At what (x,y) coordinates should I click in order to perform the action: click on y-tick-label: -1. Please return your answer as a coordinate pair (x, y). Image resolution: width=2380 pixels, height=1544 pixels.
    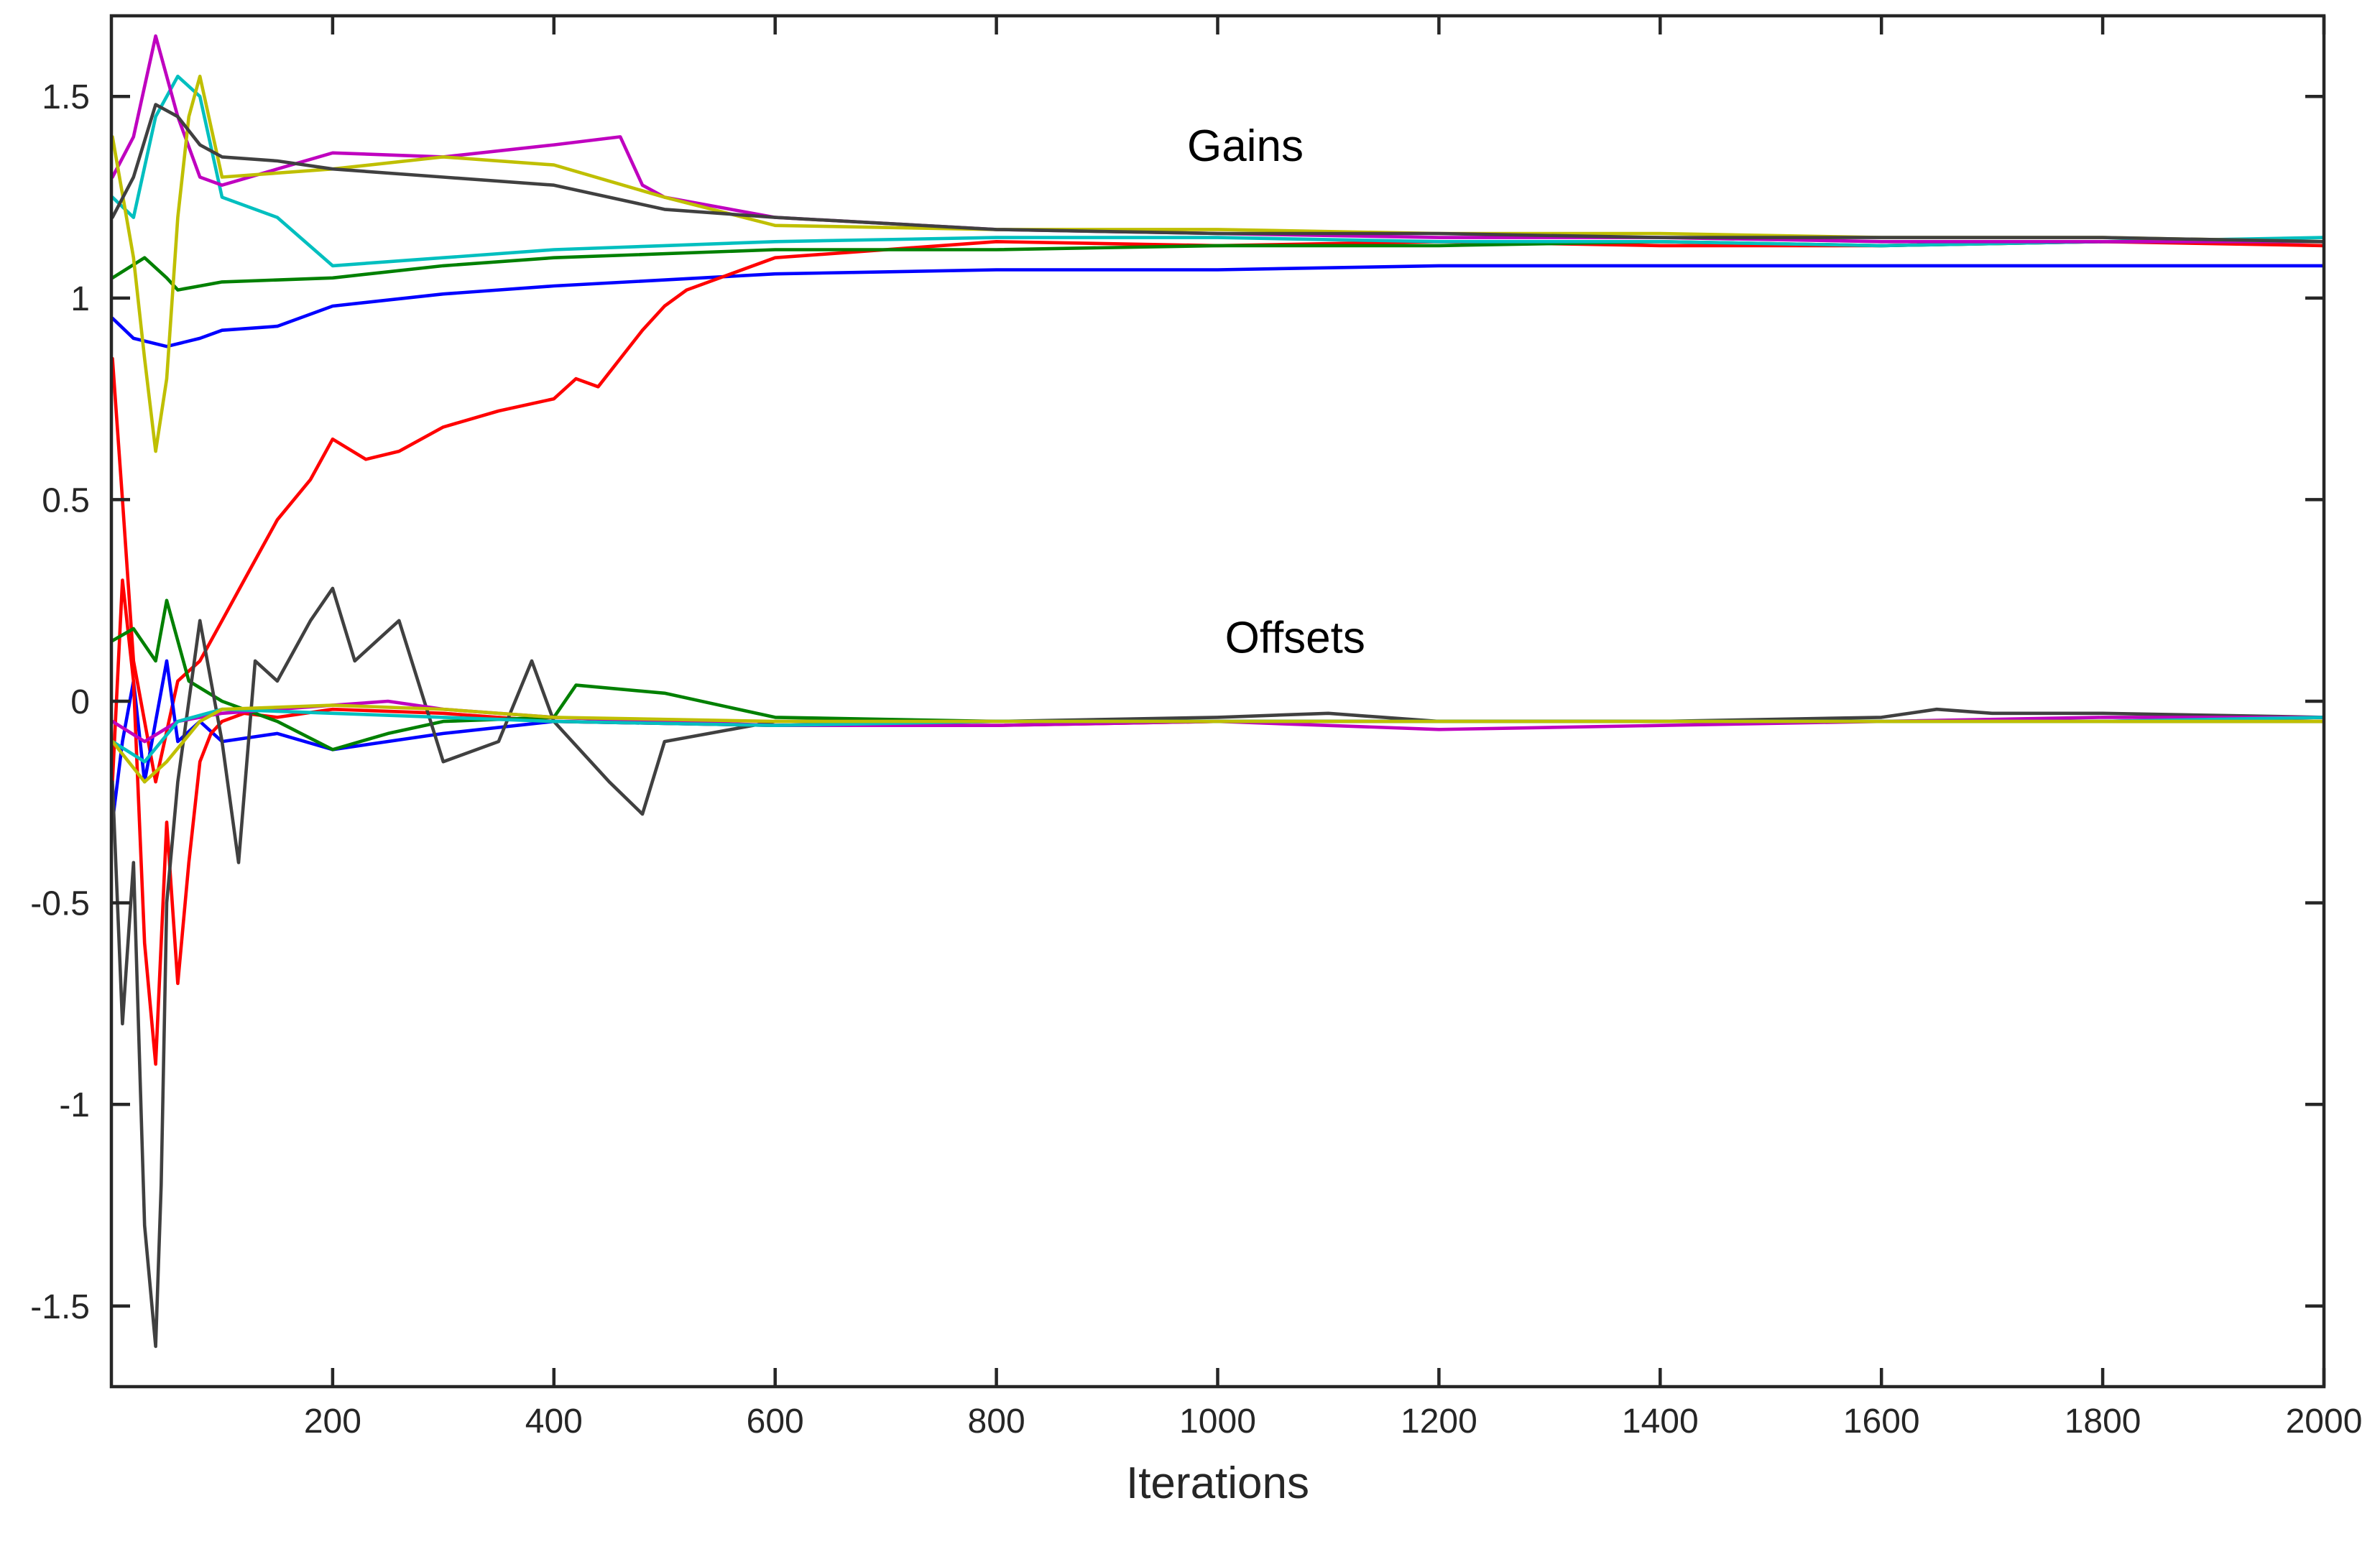
    Looking at the image, I should click on (74, 1105).